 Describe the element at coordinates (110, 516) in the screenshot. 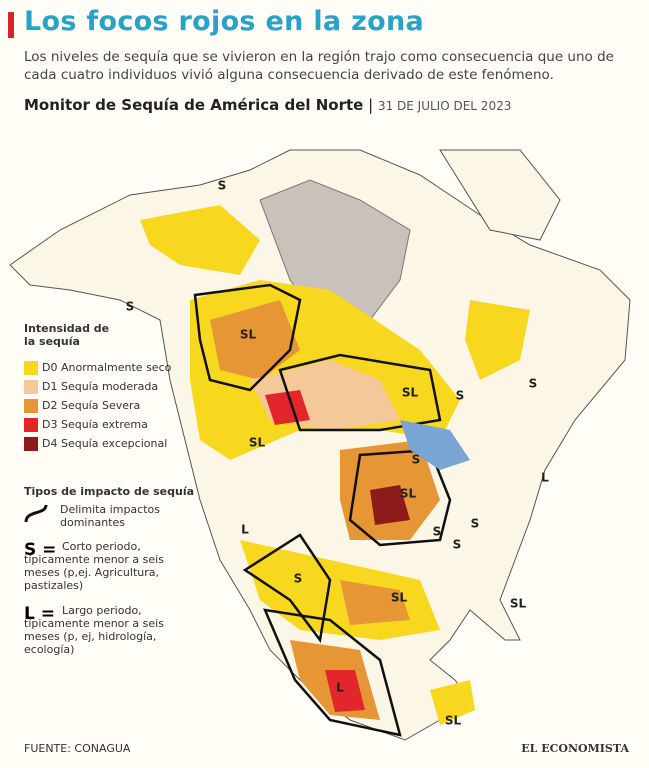

I see `impact-line-label: Delimita impactos dominantes` at that location.